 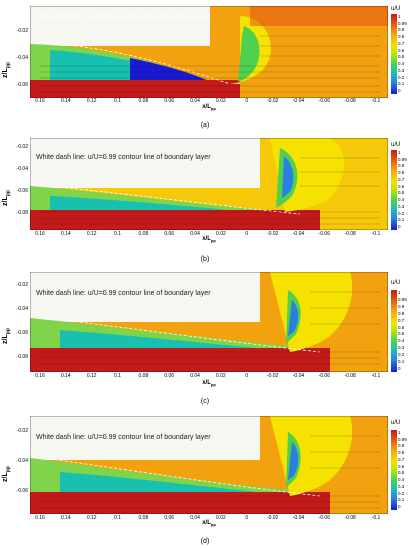 I want to click on panel-caption: (b), so click(x=205, y=259).